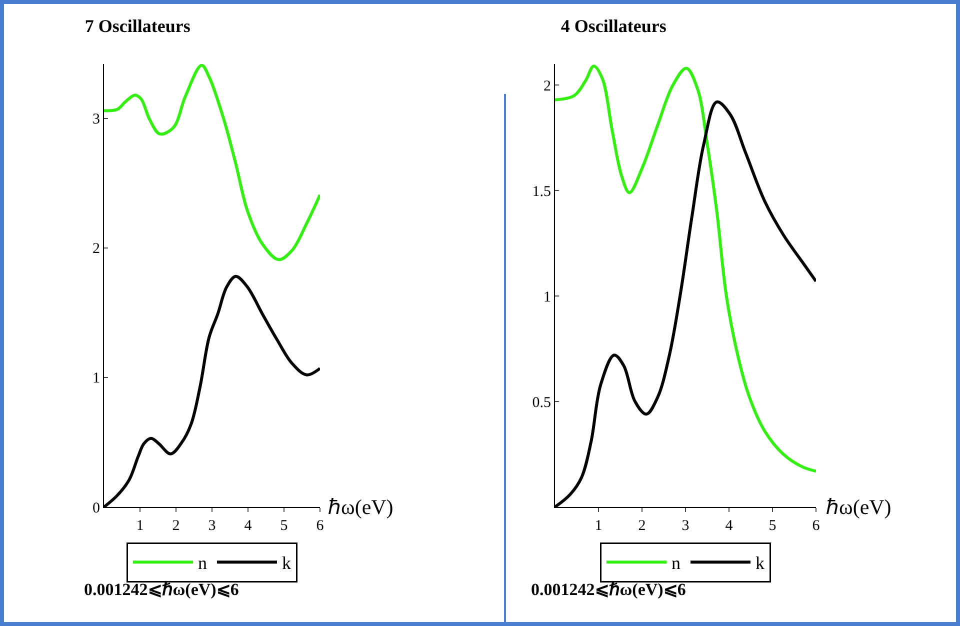 Image resolution: width=960 pixels, height=626 pixels. What do you see at coordinates (96, 120) in the screenshot?
I see `y-tick-label: 3` at bounding box center [96, 120].